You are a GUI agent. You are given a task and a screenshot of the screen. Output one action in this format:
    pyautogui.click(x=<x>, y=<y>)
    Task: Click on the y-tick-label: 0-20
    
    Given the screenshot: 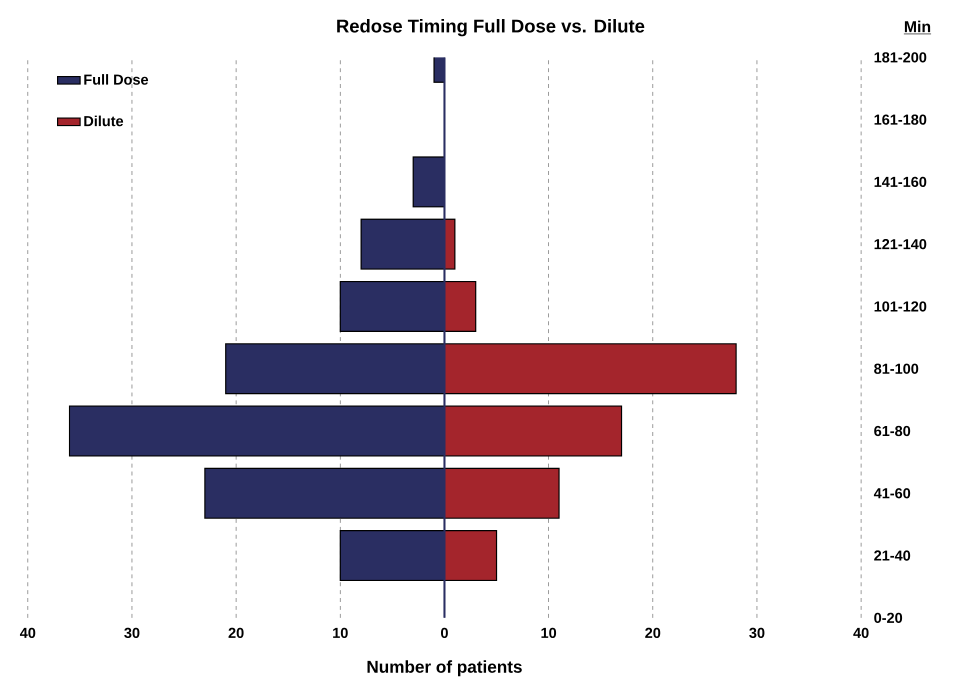 What is the action you would take?
    pyautogui.click(x=888, y=617)
    